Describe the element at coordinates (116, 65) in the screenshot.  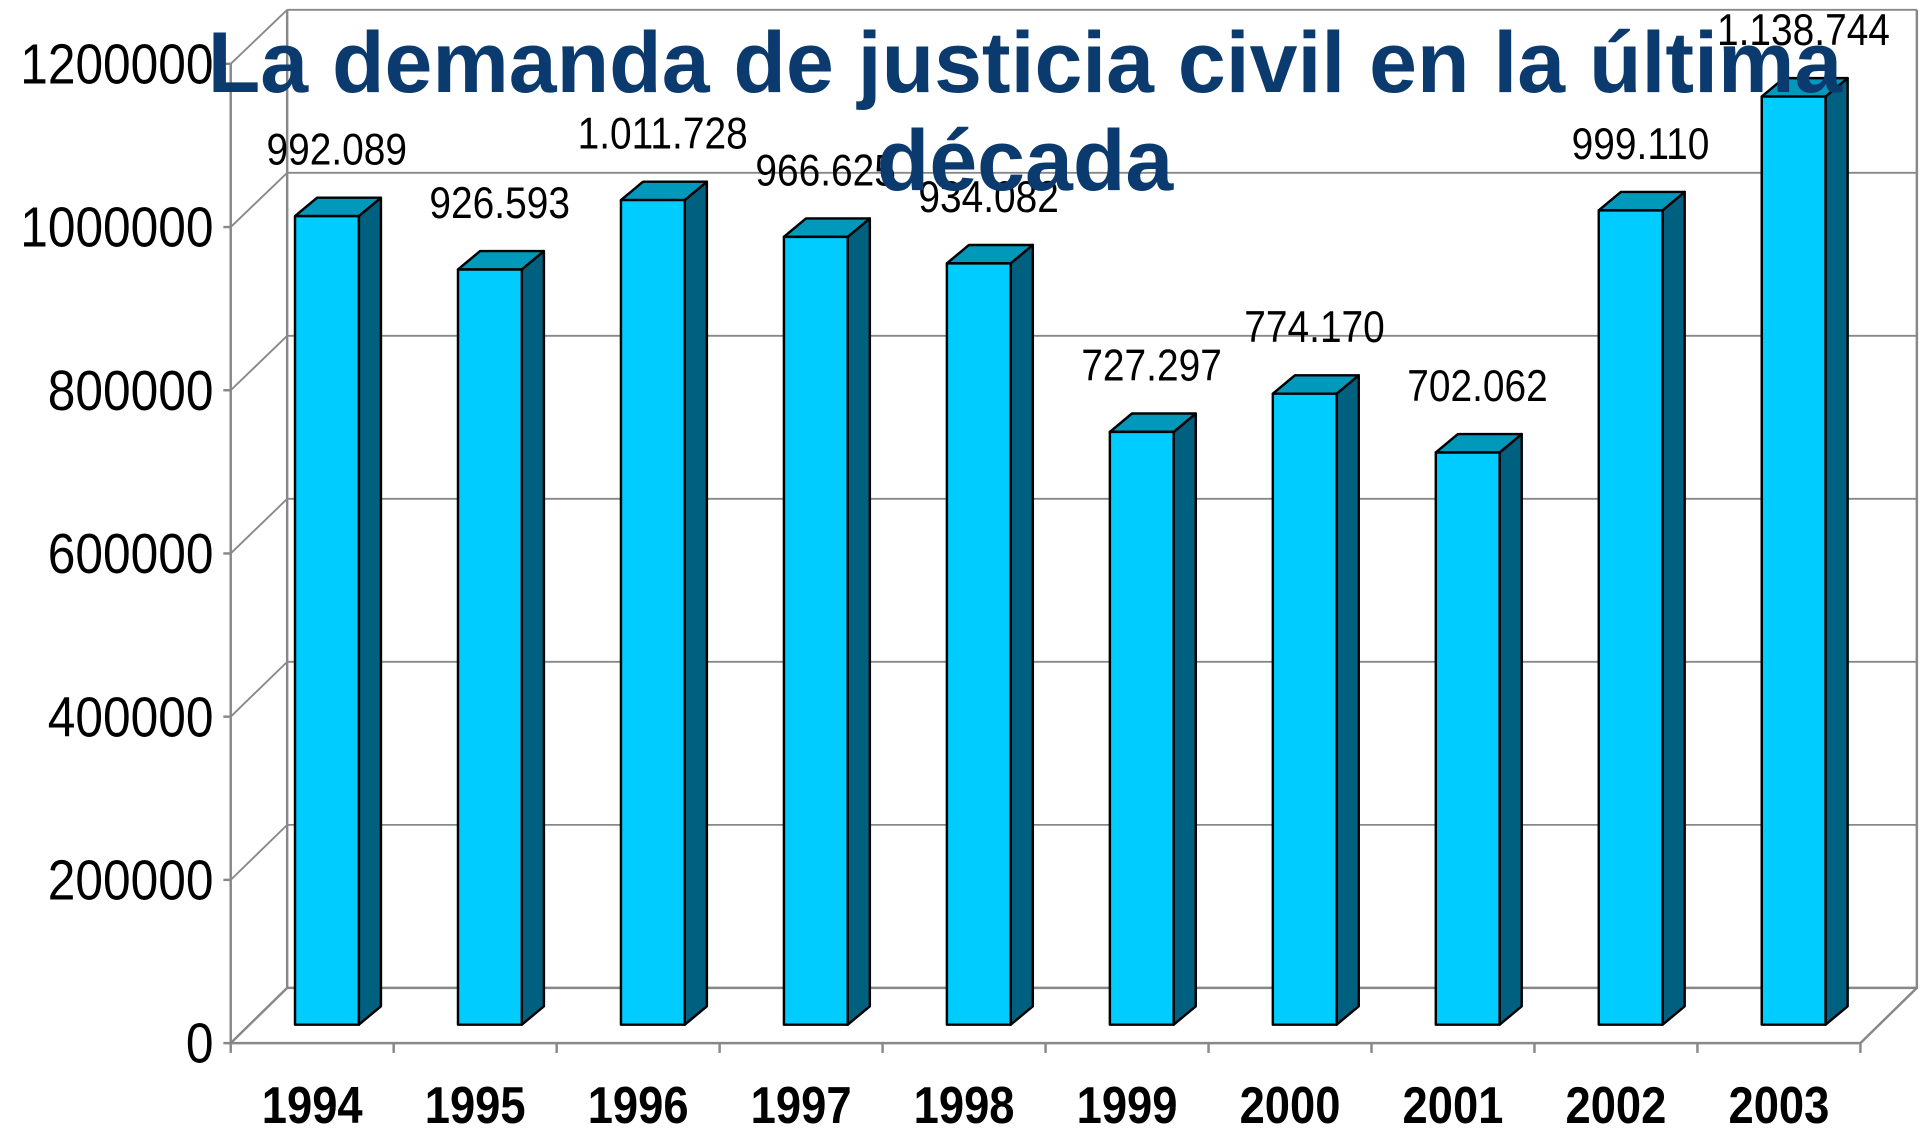
I see `y-tick-label: 1200000` at that location.